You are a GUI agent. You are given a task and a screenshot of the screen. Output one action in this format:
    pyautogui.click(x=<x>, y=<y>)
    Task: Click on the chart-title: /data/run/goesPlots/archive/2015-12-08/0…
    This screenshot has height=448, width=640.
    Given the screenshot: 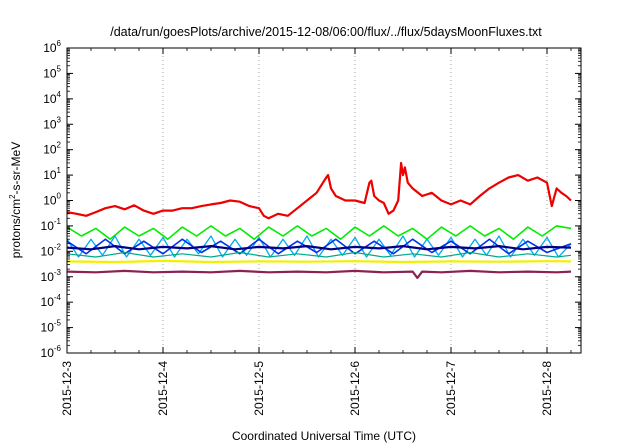 What is the action you would take?
    pyautogui.click(x=326, y=32)
    